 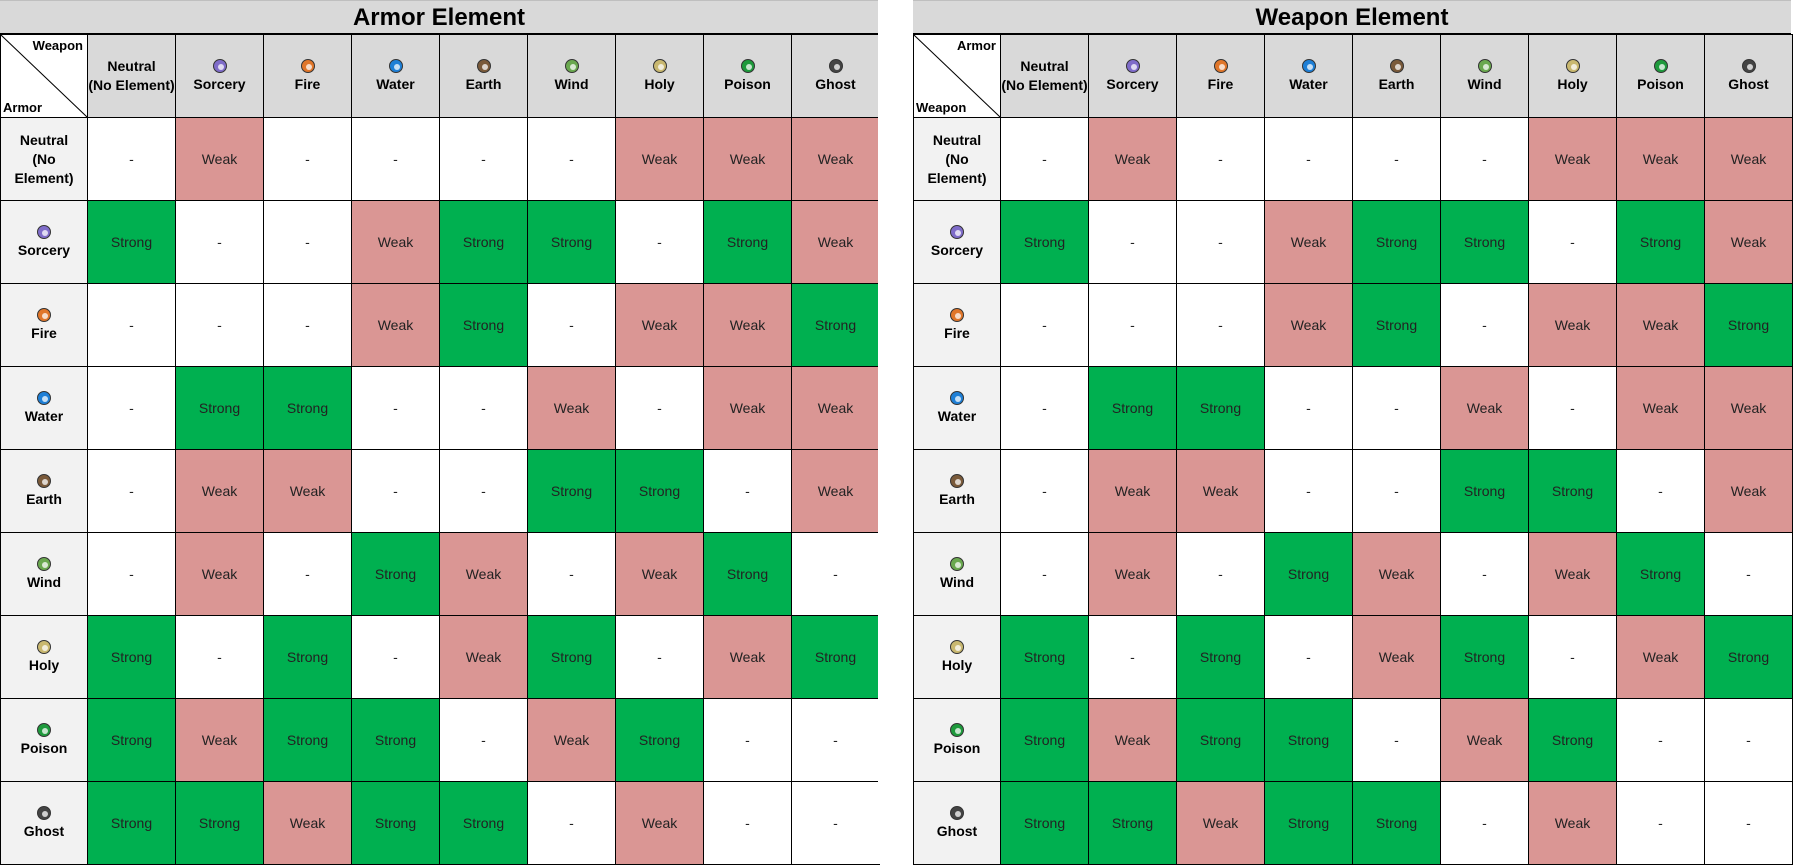 I want to click on table-row: Water - Strong Strong - - Weak - Weak Weak, so click(x=1353, y=408).